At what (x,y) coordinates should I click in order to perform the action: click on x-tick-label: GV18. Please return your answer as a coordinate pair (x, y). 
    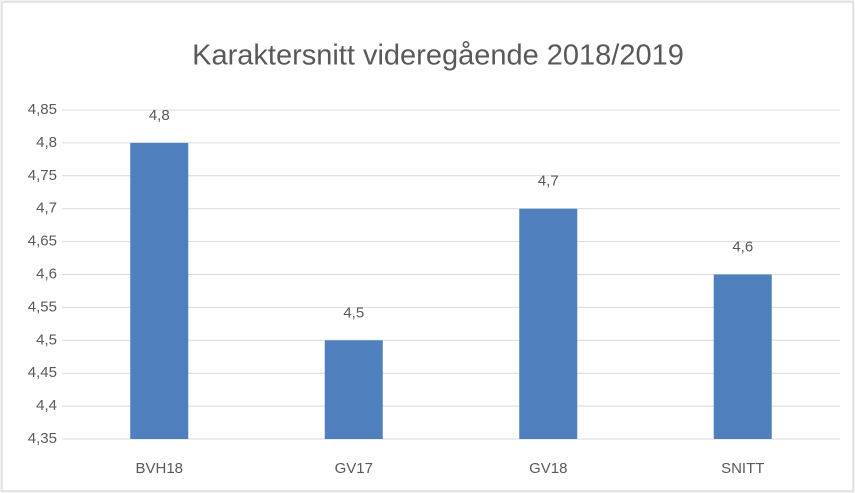
    Looking at the image, I should click on (548, 468).